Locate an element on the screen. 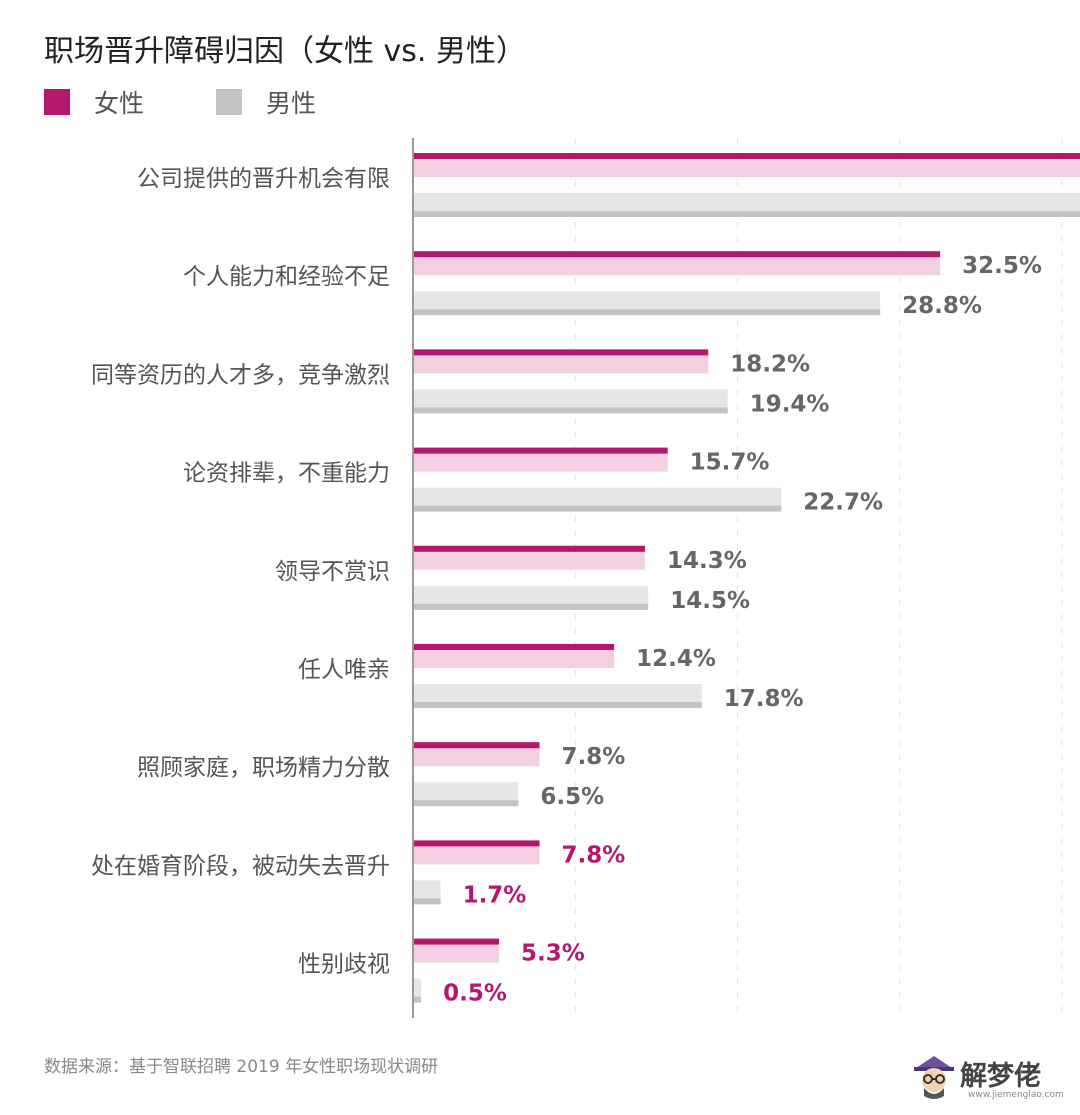  data-label-male: 1.7% is located at coordinates (495, 895).